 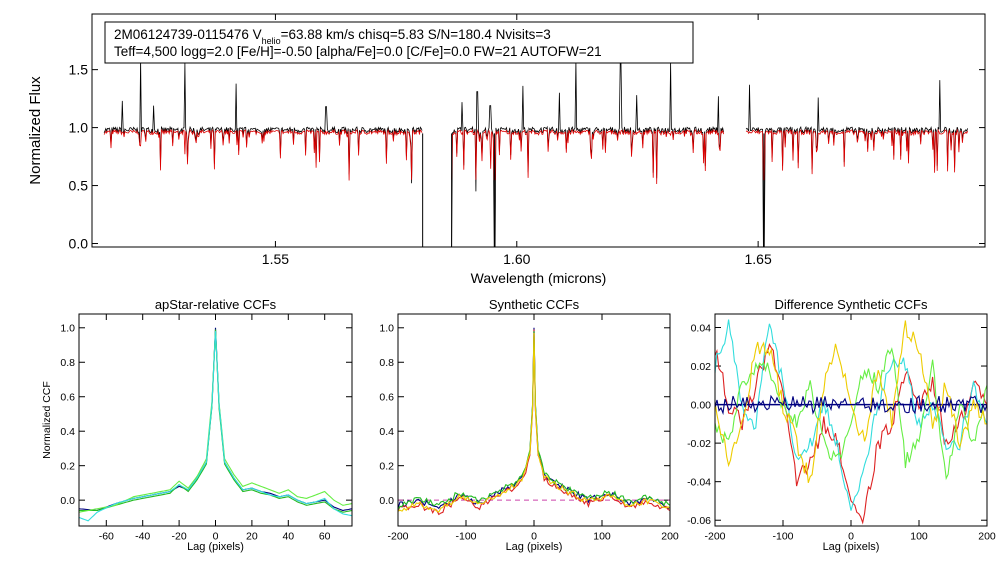 I want to click on ccf-series-yellow, so click(x=534, y=422).